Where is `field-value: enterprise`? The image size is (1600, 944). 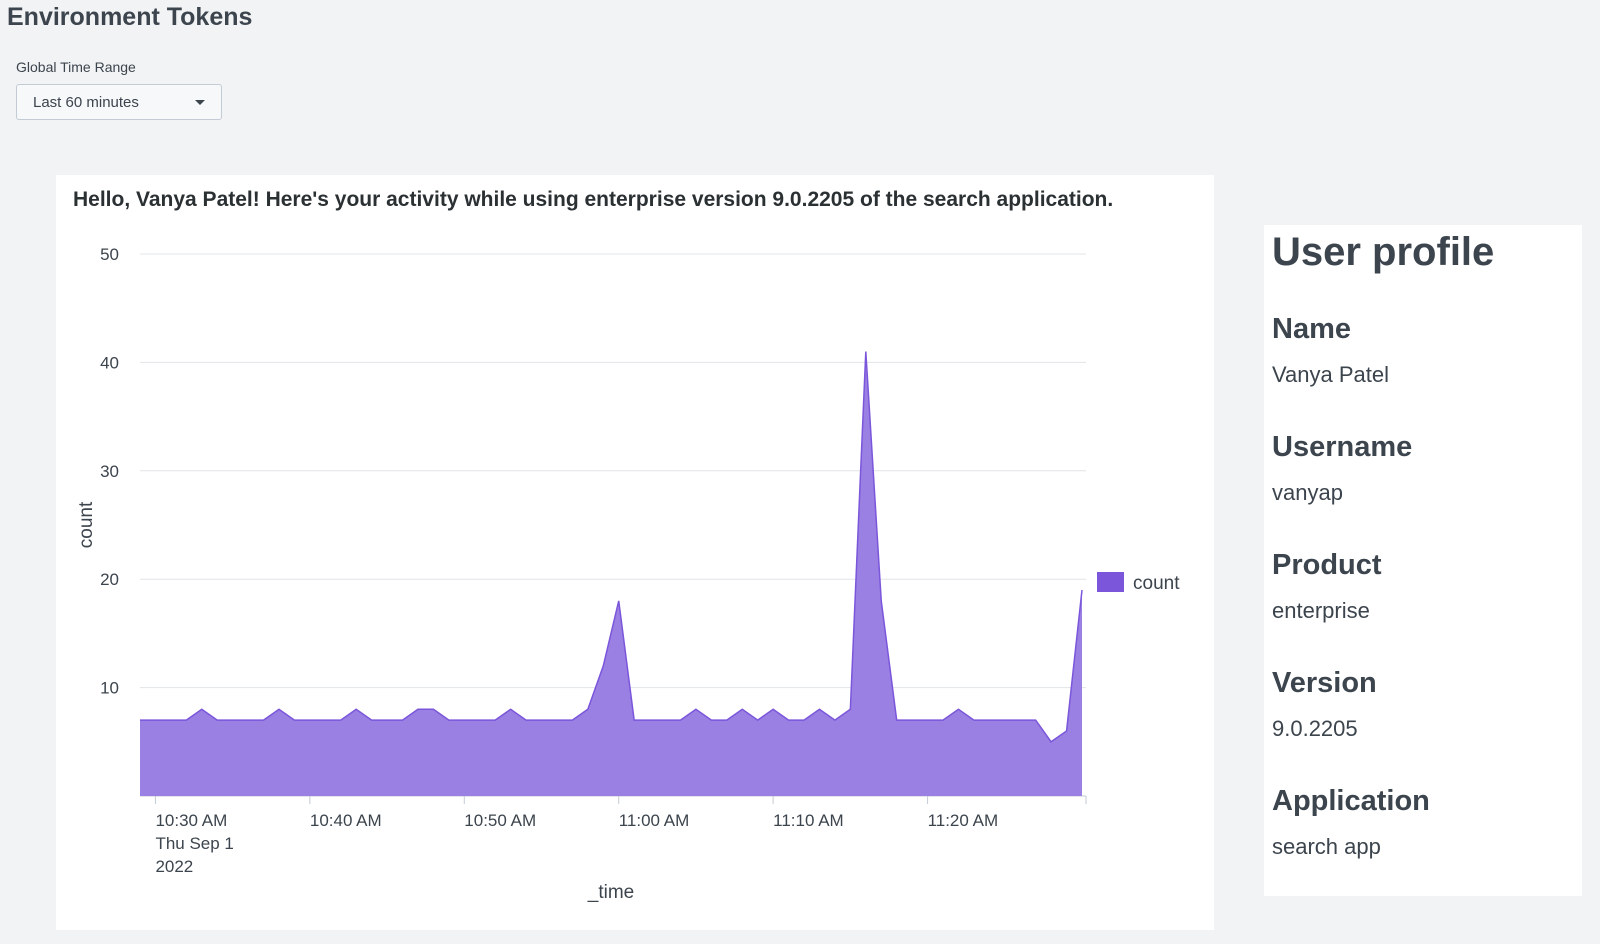
field-value: enterprise is located at coordinates (1321, 610).